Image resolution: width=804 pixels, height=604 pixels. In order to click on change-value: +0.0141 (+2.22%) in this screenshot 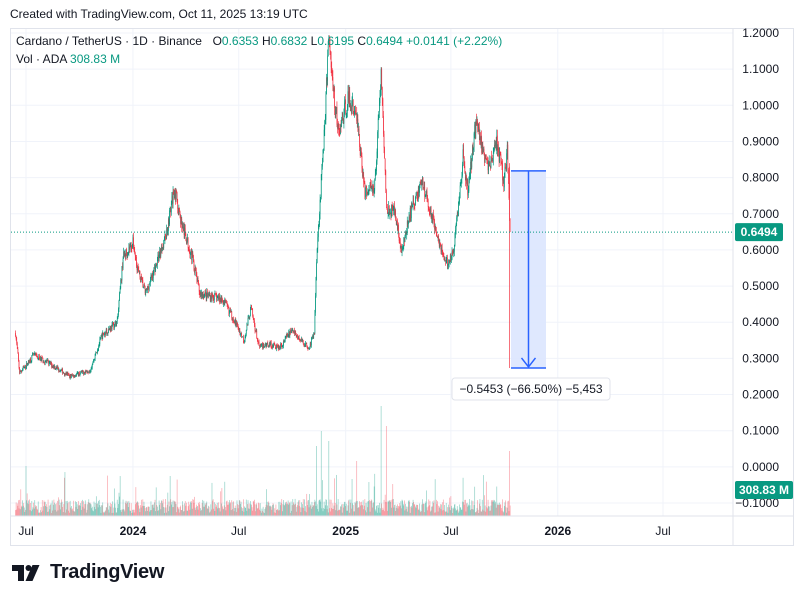, I will do `click(454, 41)`.